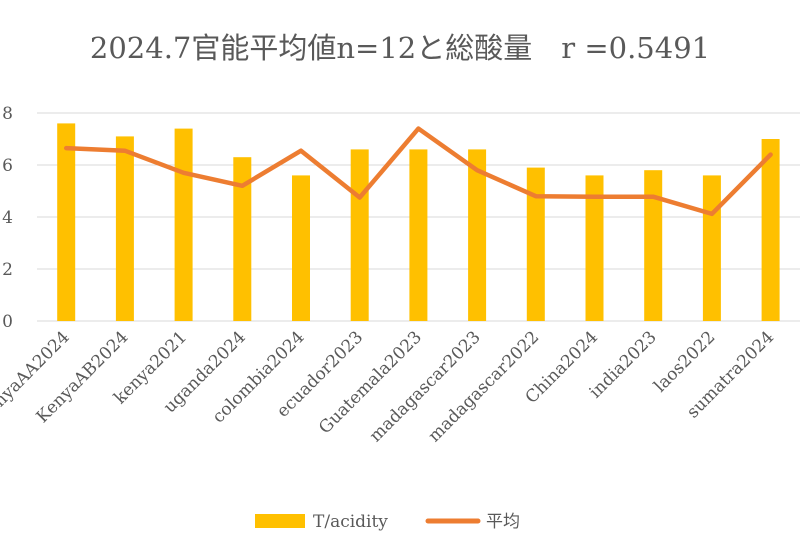 This screenshot has width=800, height=560. What do you see at coordinates (7, 166) in the screenshot?
I see `y-tick-label: 6` at bounding box center [7, 166].